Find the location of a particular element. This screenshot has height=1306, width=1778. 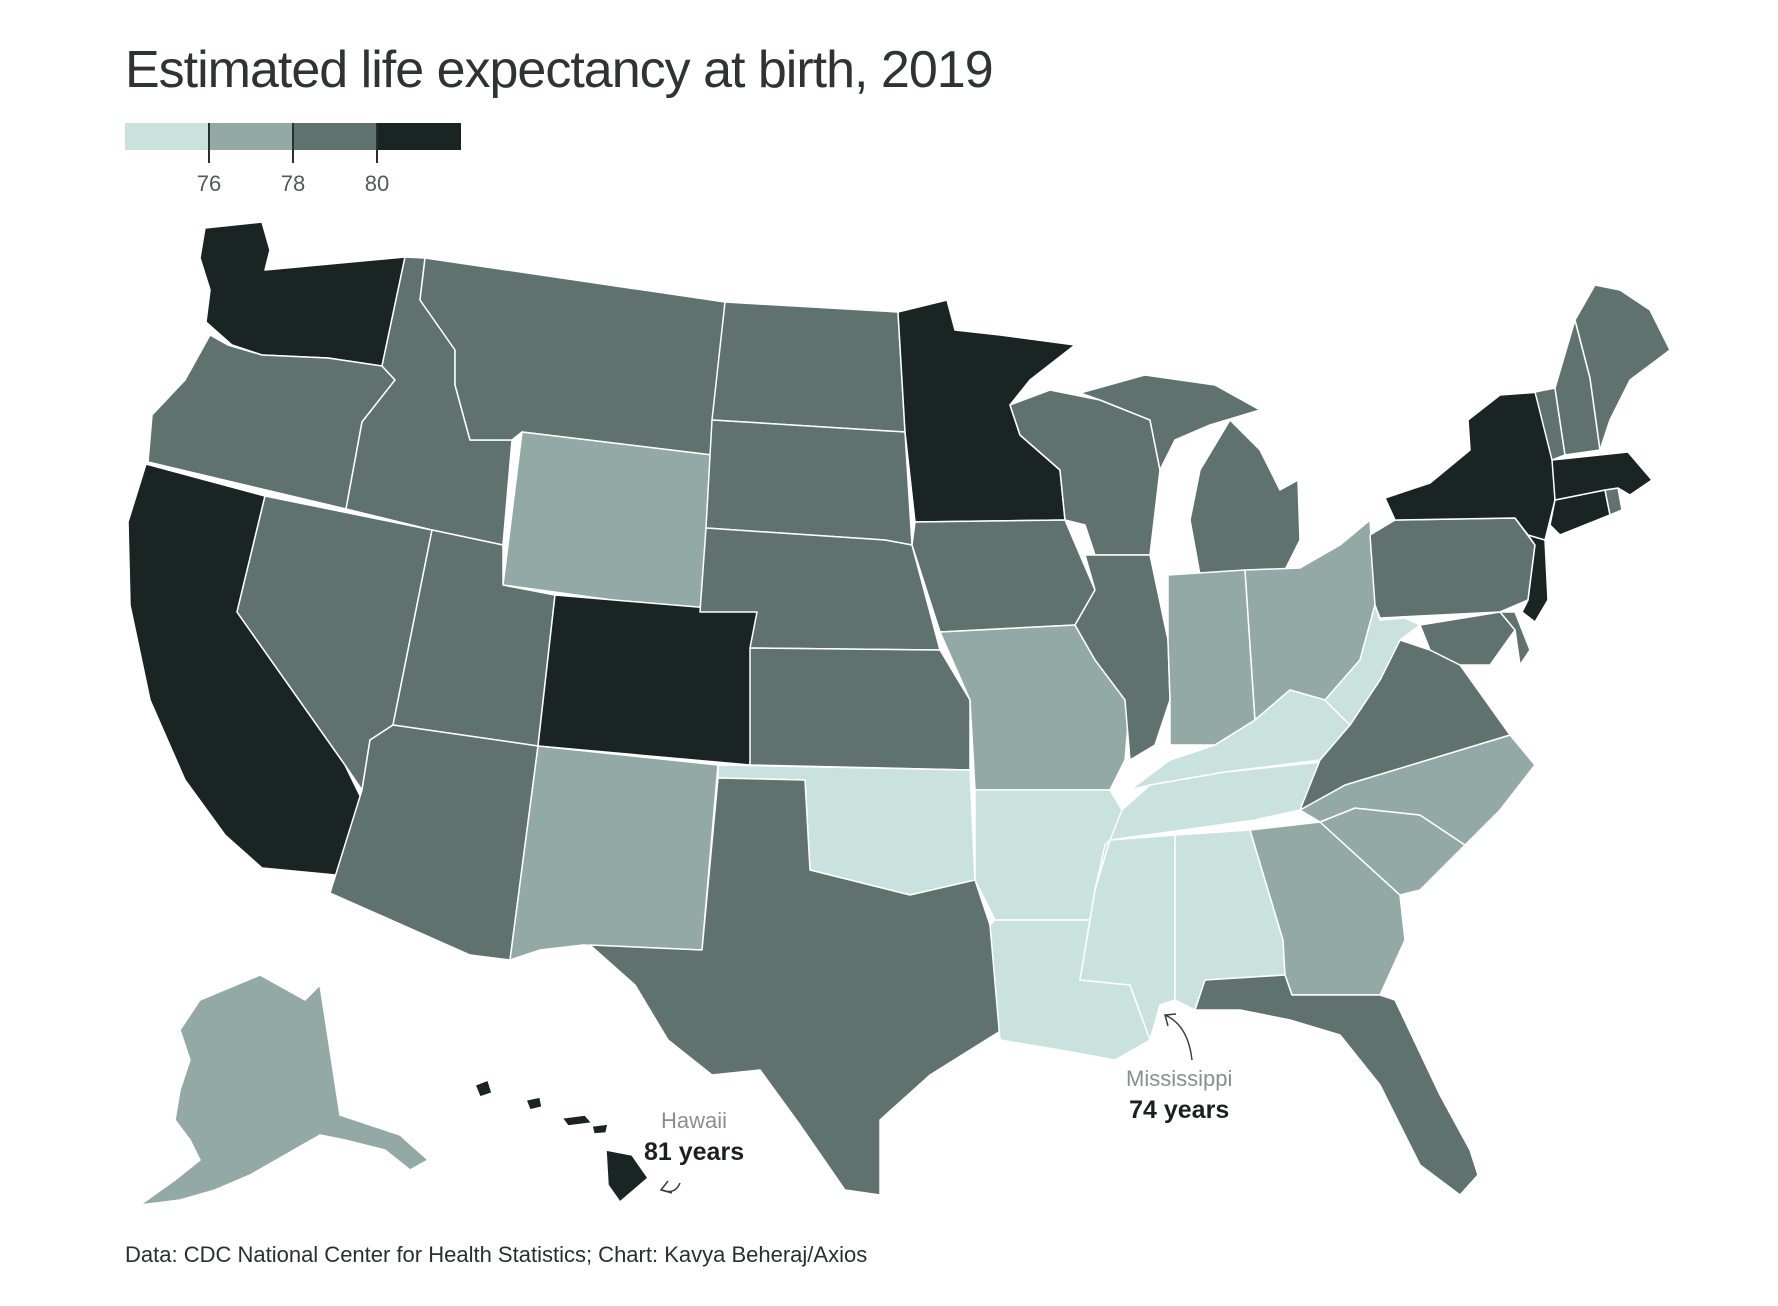

state-new-mexico is located at coordinates (614, 853).